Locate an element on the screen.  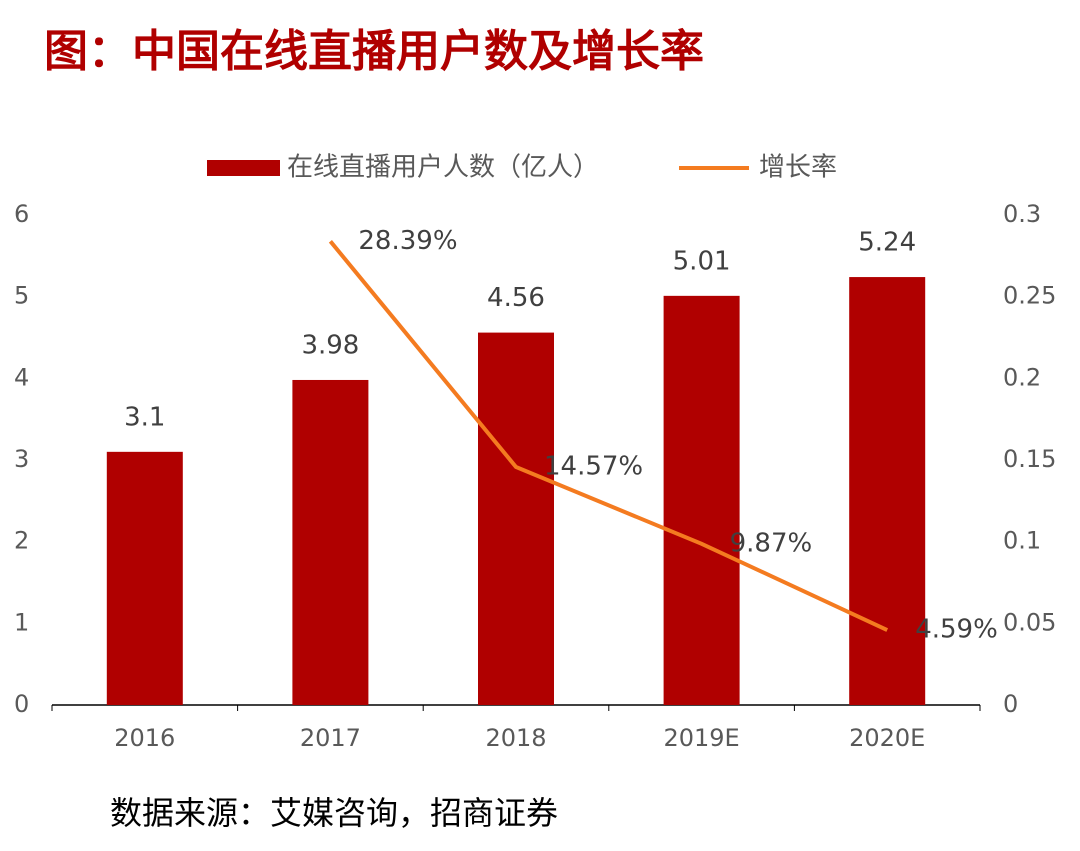
line-value-label: 9.87% is located at coordinates (771, 543).